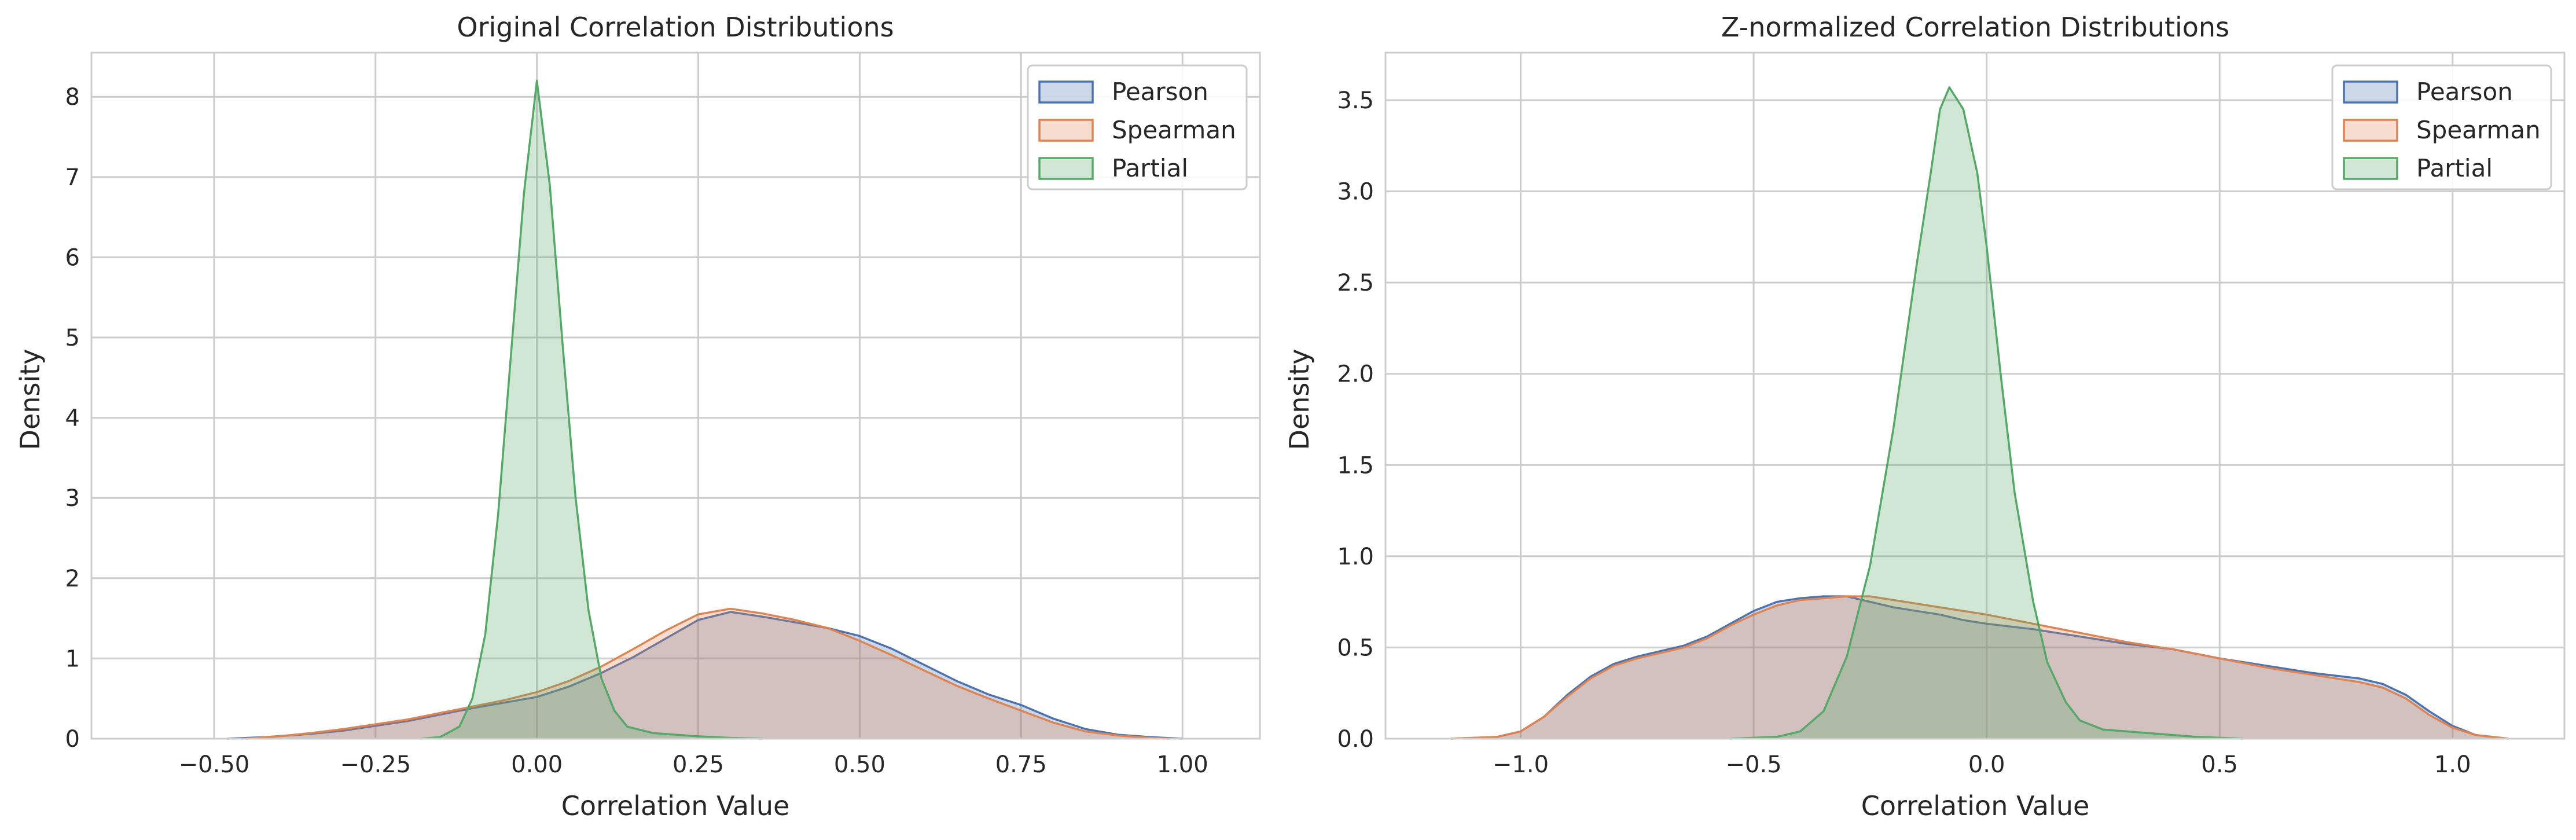 The width and height of the screenshot is (2576, 840). Describe the element at coordinates (72, 658) in the screenshot. I see `y-tick-label: 1` at that location.